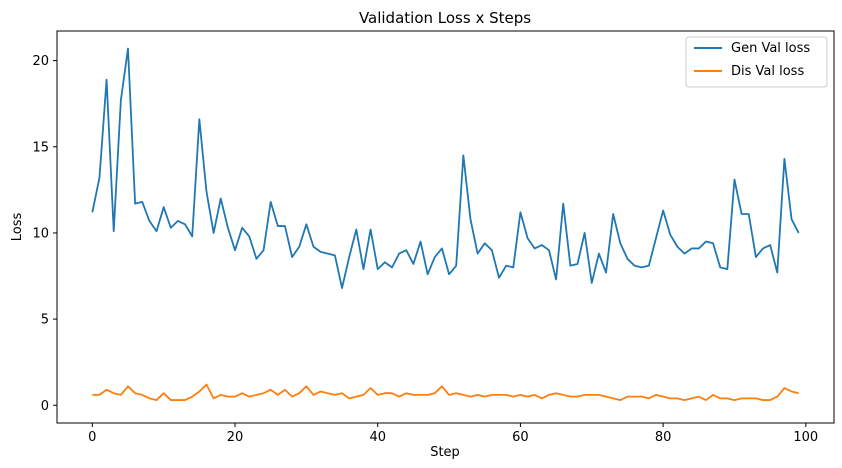  Describe the element at coordinates (45, 320) in the screenshot. I see `y-tick-label: 5` at that location.